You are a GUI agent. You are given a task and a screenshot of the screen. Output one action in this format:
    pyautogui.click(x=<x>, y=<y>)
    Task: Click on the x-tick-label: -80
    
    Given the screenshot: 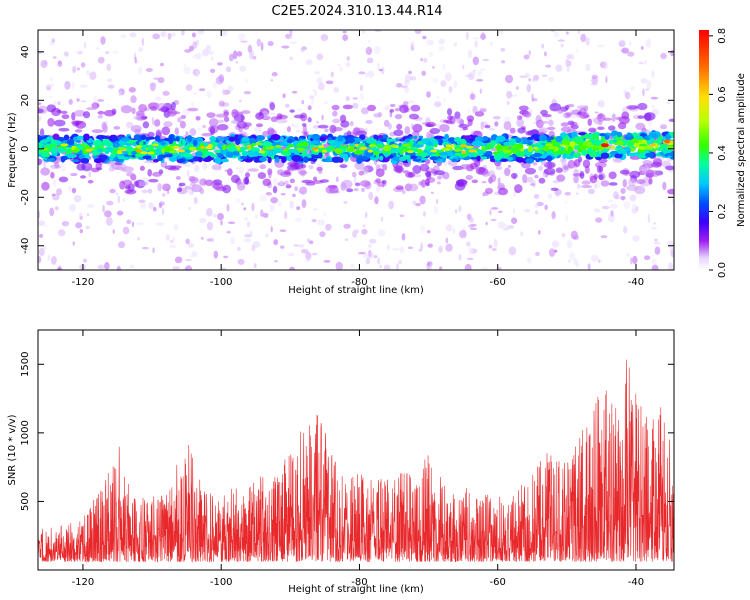 What is the action you would take?
    pyautogui.click(x=359, y=282)
    